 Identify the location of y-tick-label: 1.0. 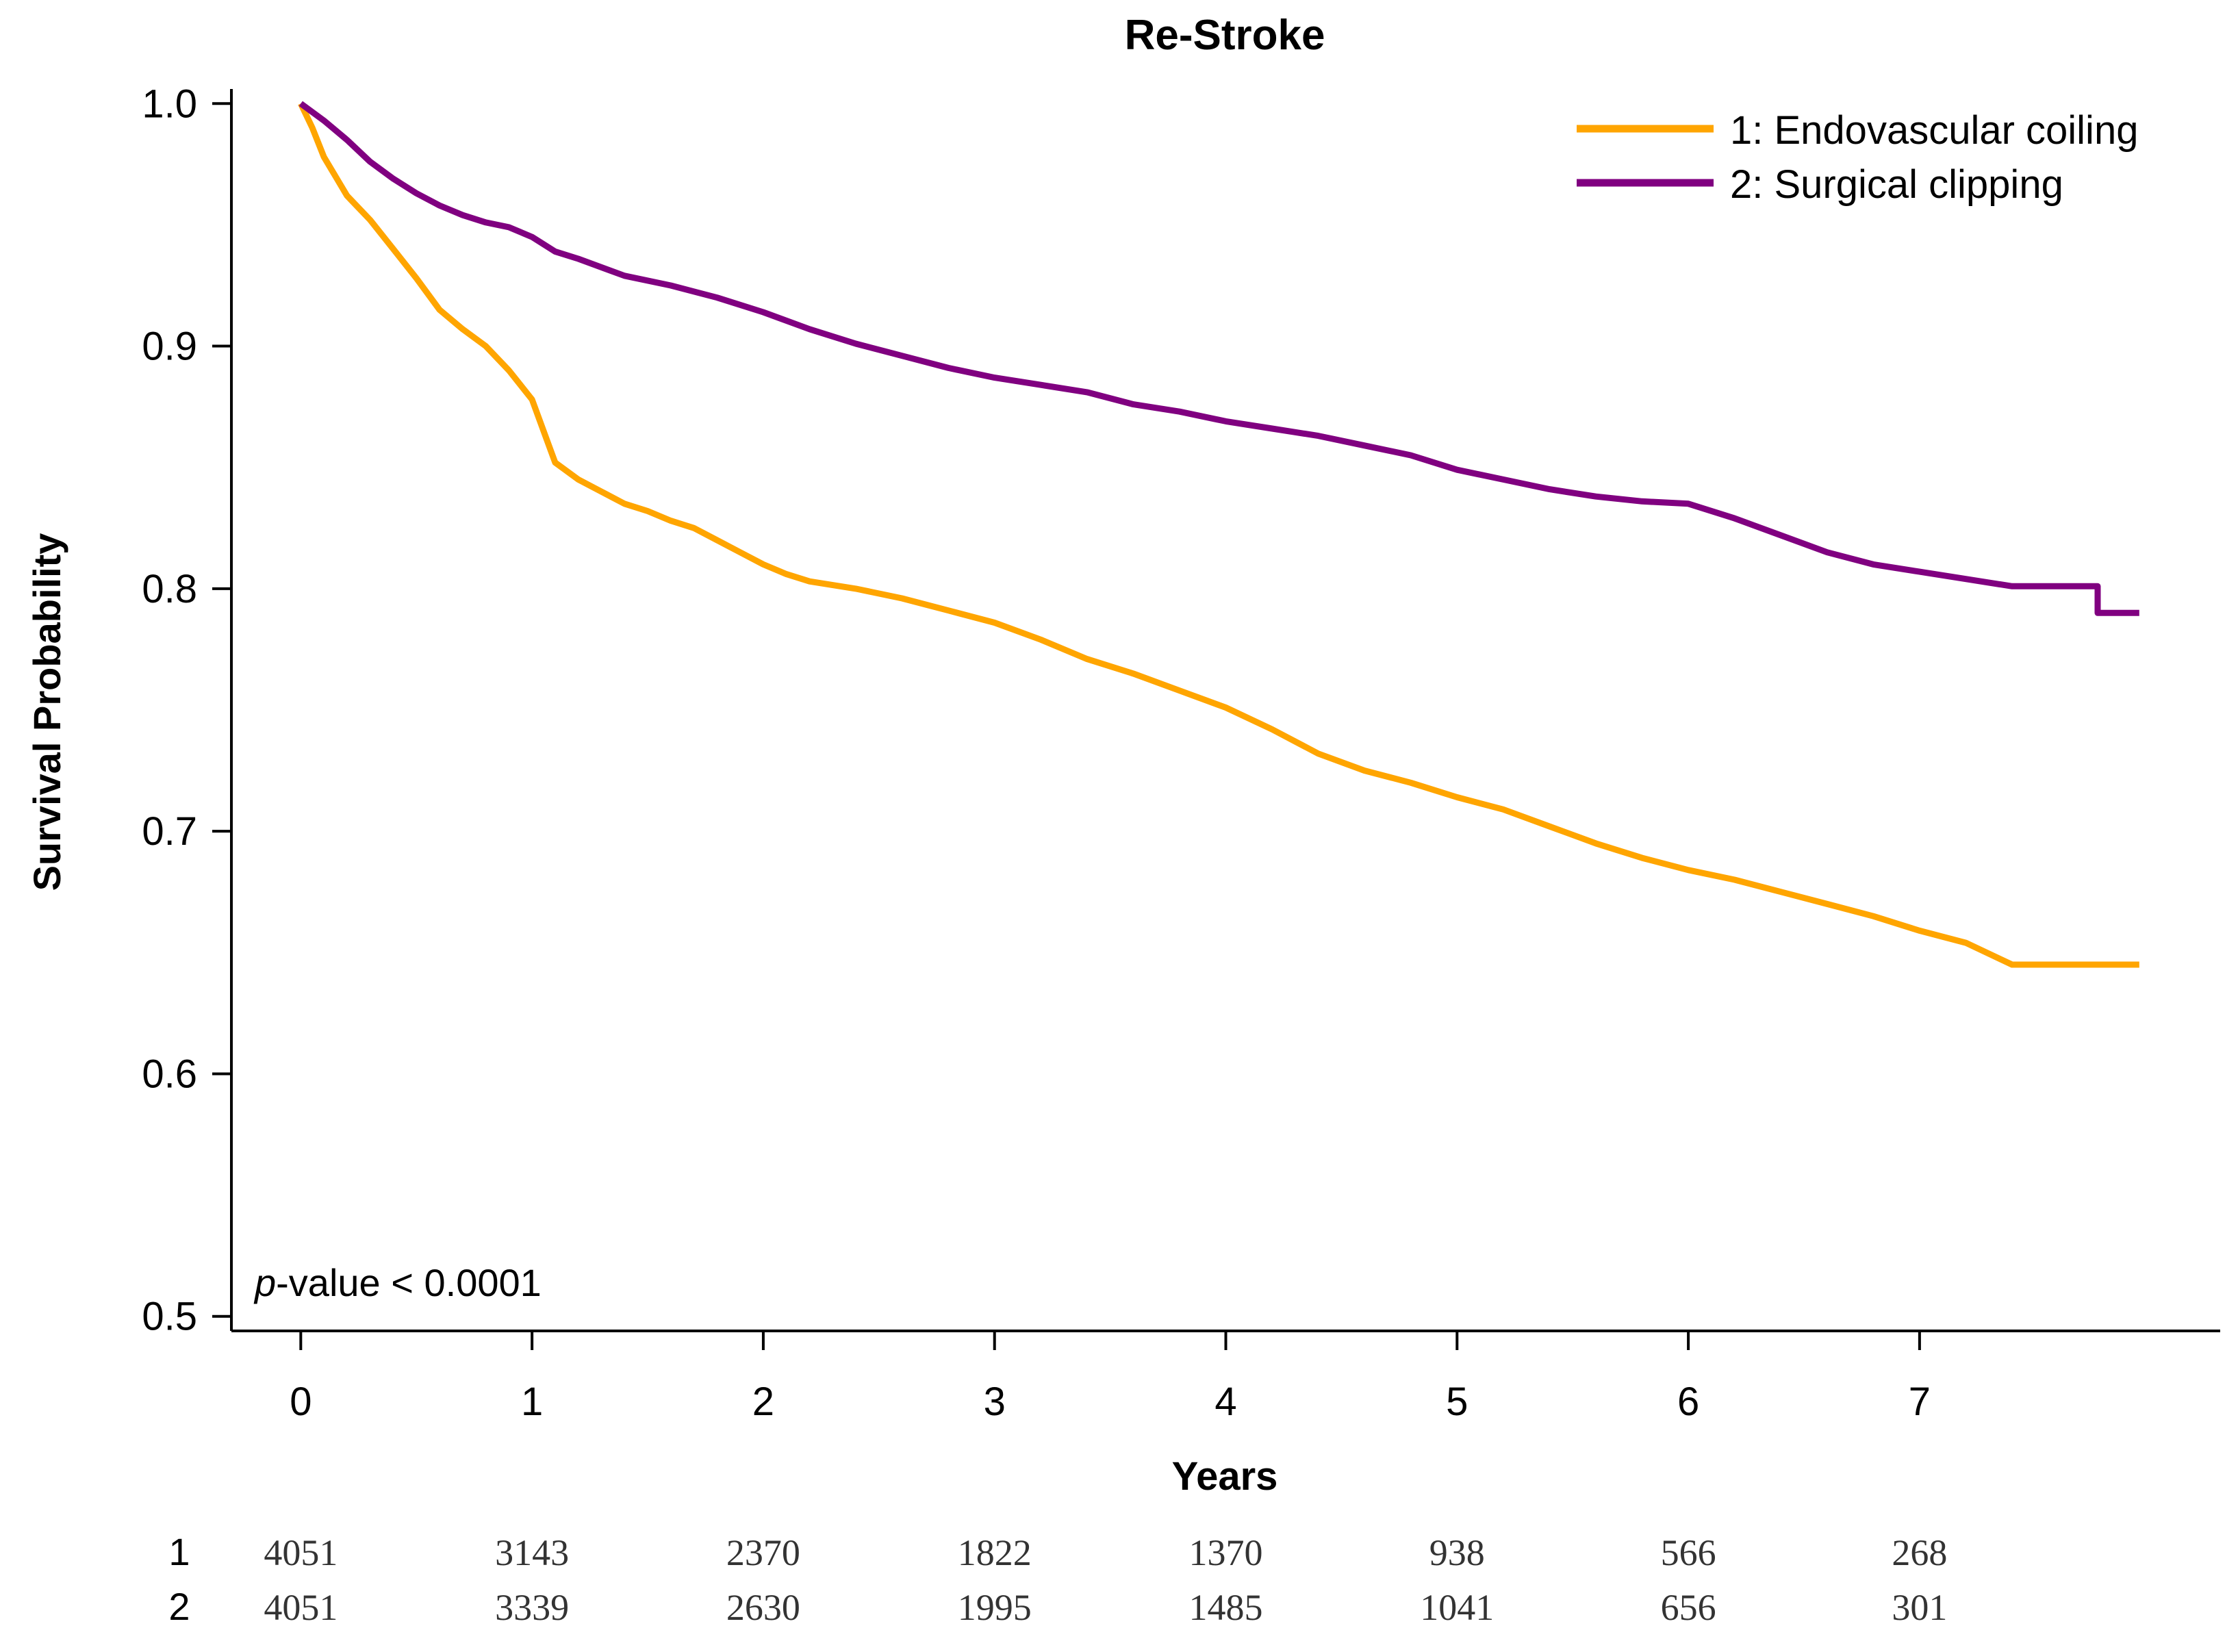
(169, 103).